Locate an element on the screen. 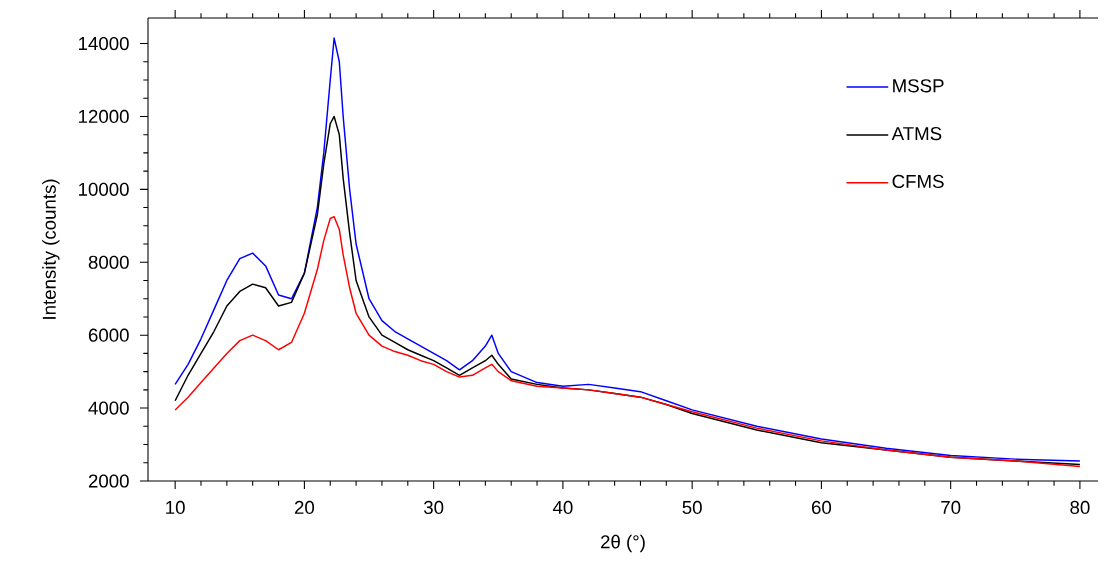  y-tick-label: 14000 is located at coordinates (104, 43).